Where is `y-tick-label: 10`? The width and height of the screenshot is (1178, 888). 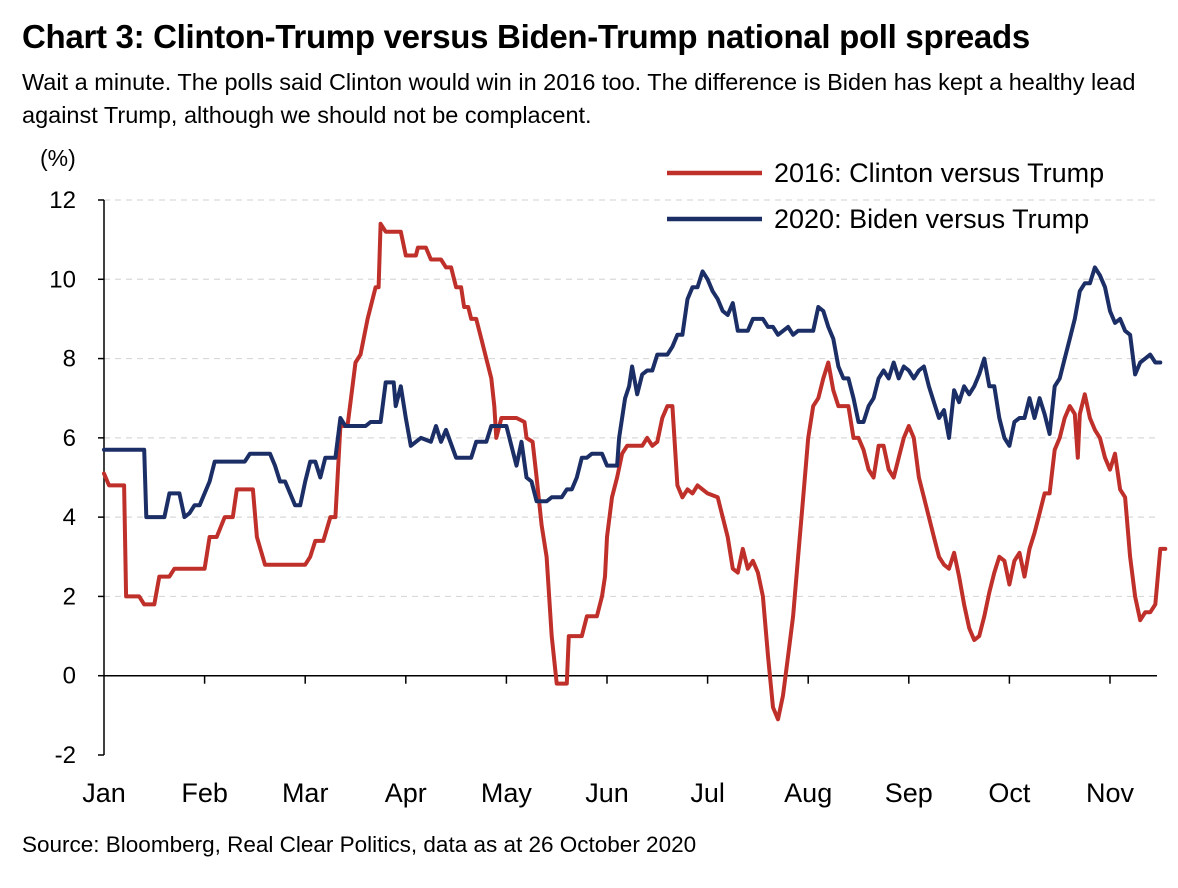
y-tick-label: 10 is located at coordinates (62, 279).